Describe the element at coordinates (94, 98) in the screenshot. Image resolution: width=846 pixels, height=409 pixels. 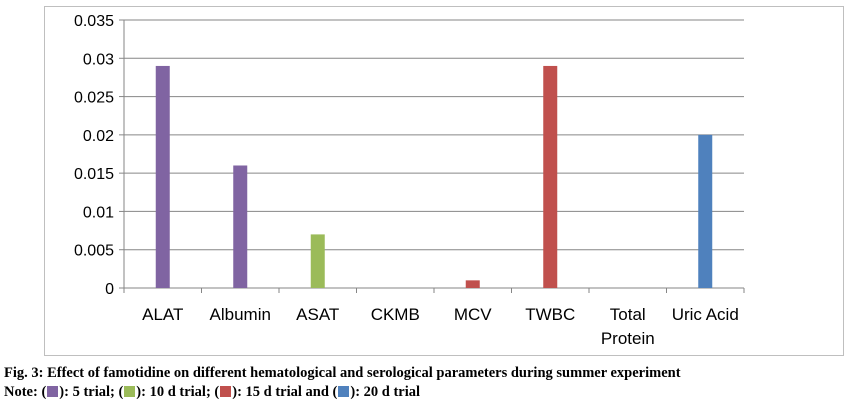
I see `y-tick-label: 0.025` at that location.